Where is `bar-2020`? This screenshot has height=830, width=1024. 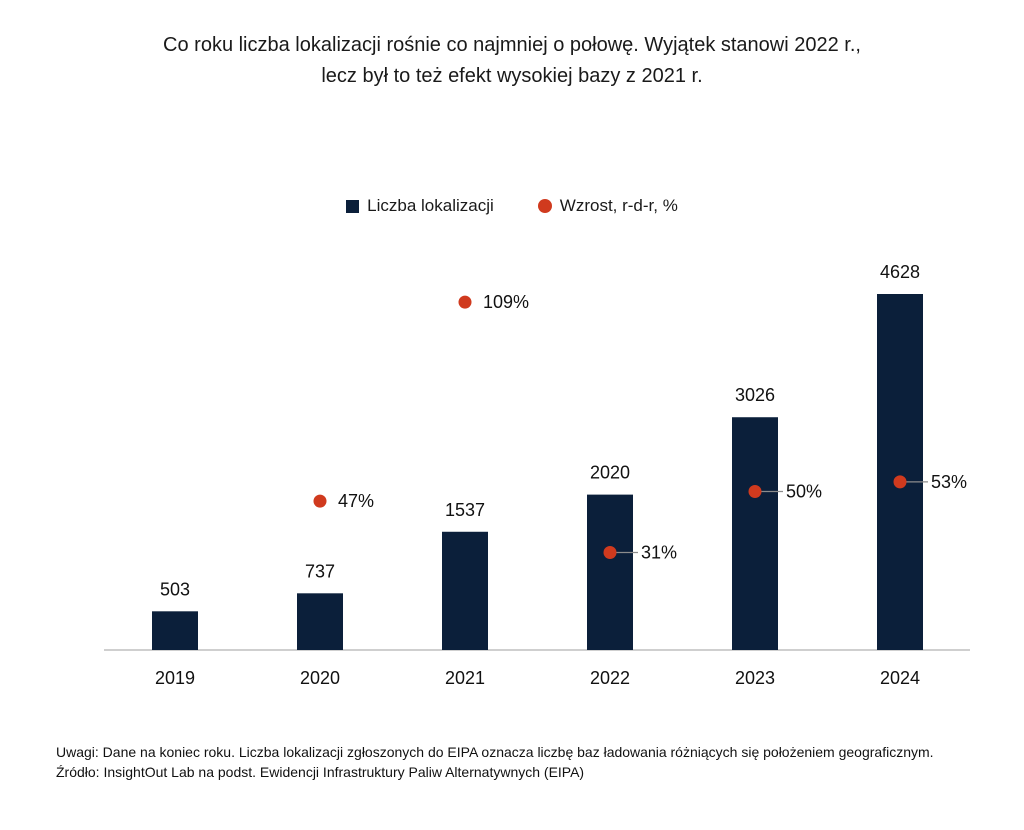 bar-2020 is located at coordinates (320, 621).